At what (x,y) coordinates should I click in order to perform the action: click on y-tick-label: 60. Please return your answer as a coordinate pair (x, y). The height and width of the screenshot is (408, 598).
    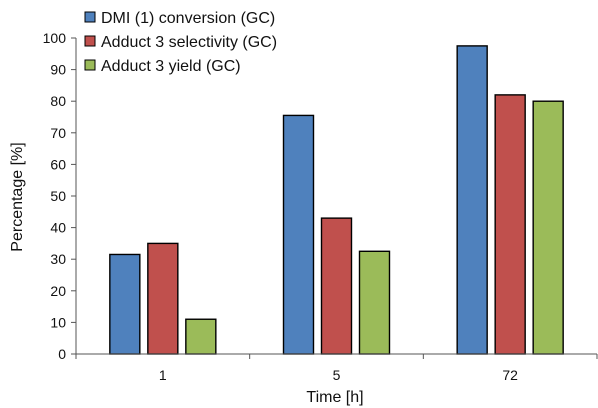
    Looking at the image, I should click on (58, 164).